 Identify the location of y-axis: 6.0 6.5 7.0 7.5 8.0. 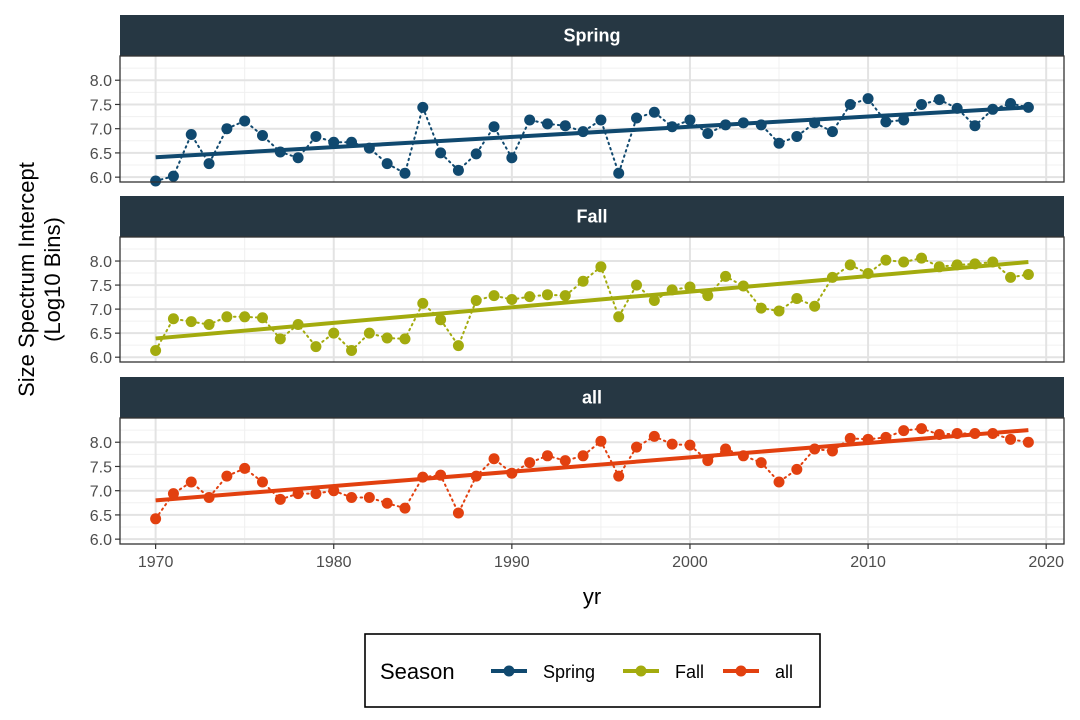
(105, 310).